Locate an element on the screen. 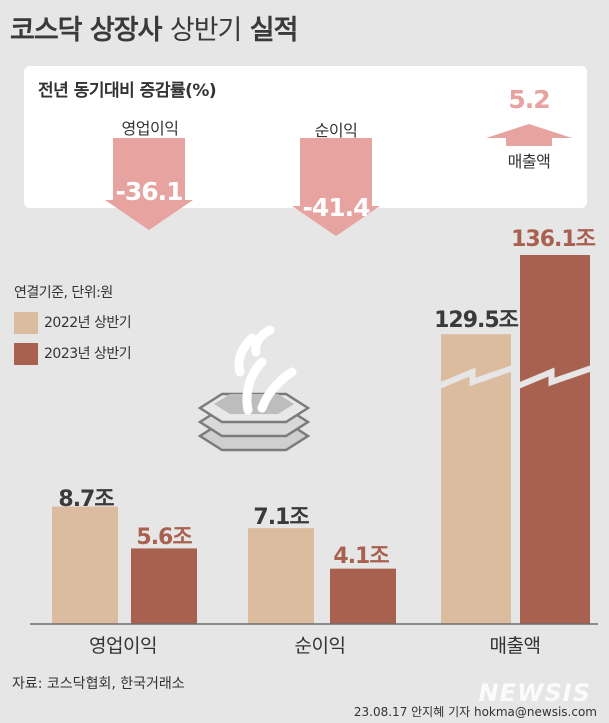  source-note: 자료: 코스닥협회, 한국거래소 is located at coordinates (98, 684).